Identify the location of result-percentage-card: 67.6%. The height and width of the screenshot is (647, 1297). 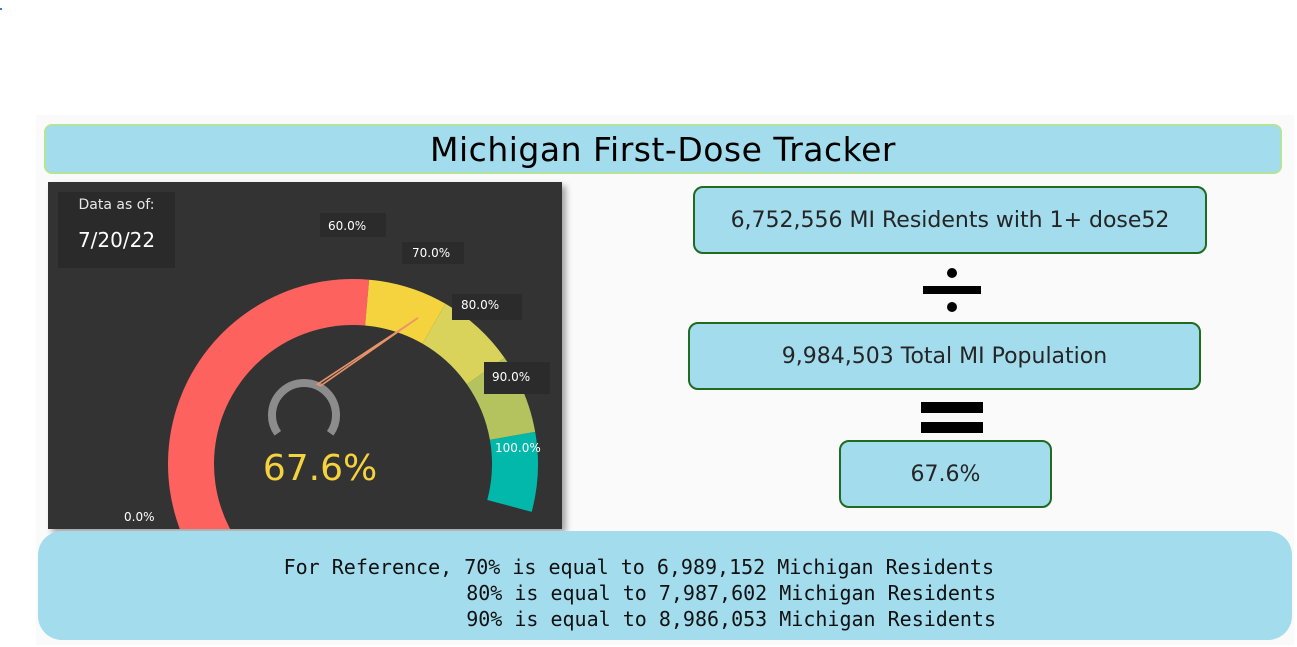
(945, 474).